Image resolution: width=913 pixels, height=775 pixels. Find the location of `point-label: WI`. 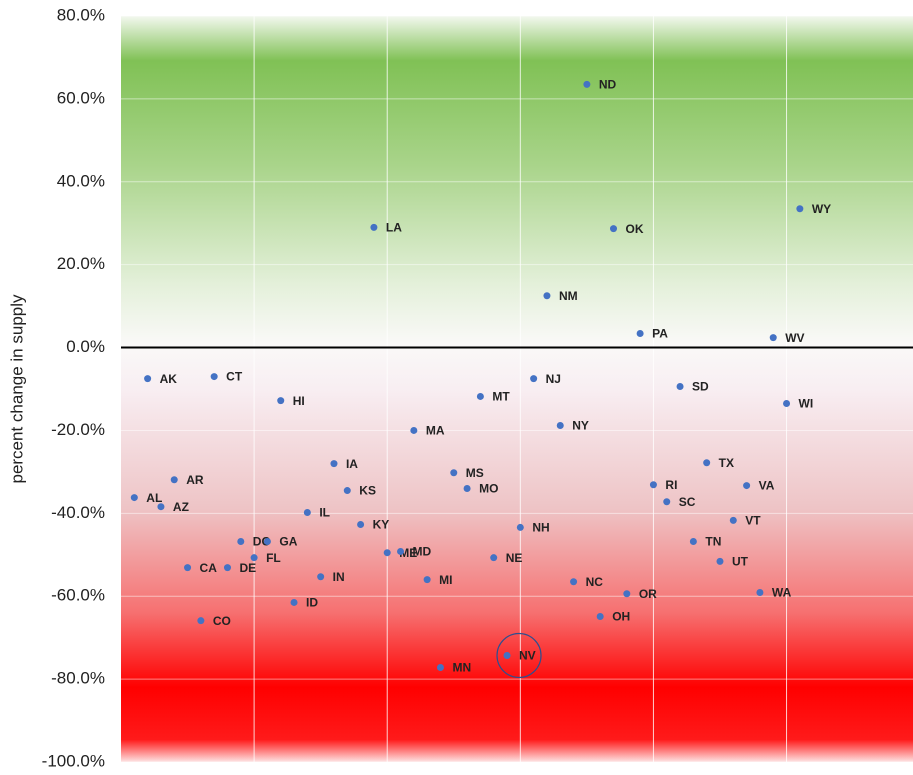

point-label: WI is located at coordinates (806, 404).